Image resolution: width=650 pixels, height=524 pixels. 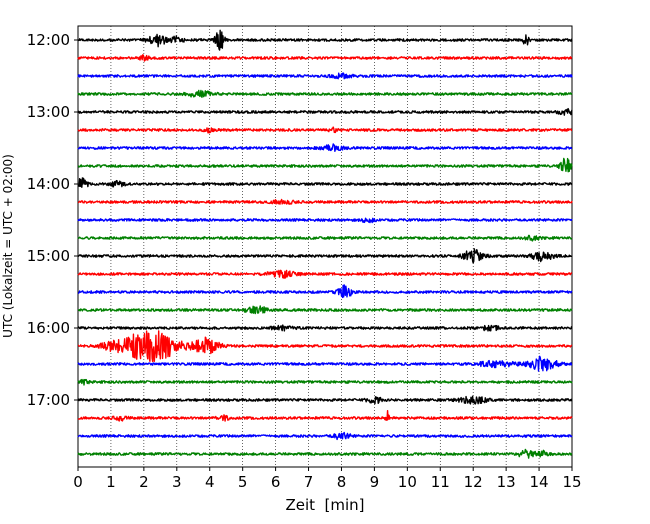 I want to click on x-tick-label: 14, so click(x=539, y=482).